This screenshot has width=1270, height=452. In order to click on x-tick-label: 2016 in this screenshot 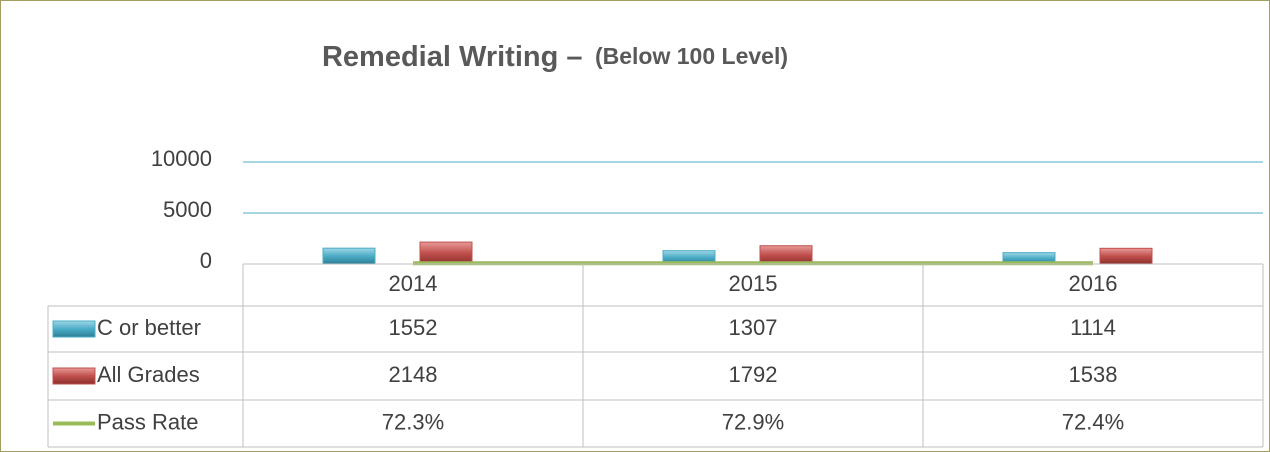, I will do `click(1093, 283)`.